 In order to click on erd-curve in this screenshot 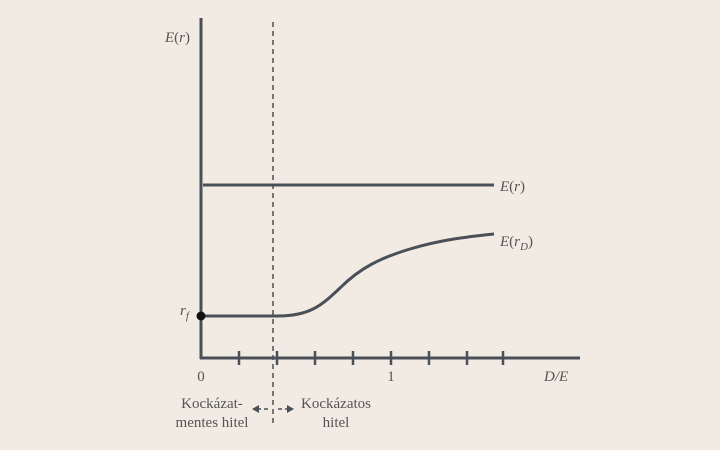, I will do `click(348, 275)`.